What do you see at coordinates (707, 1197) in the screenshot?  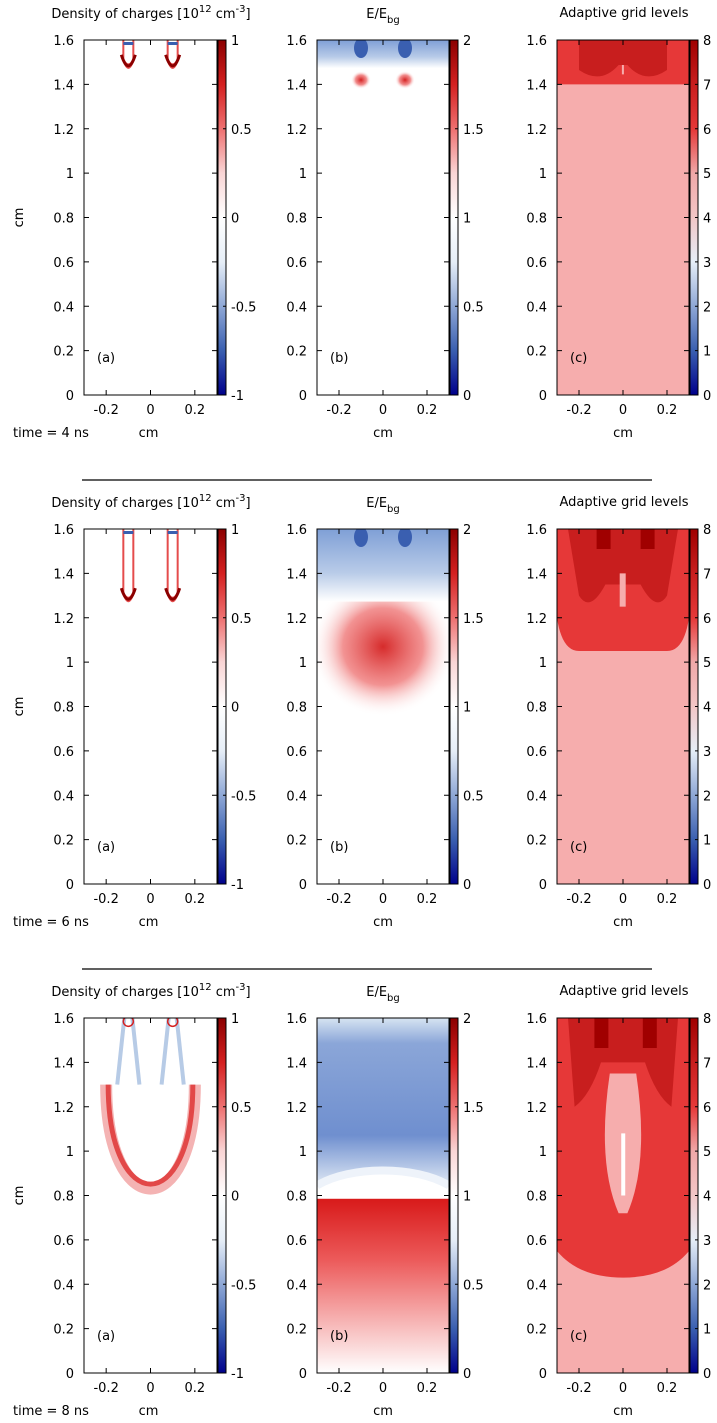 I see `colorbar-tick-label: 4` at bounding box center [707, 1197].